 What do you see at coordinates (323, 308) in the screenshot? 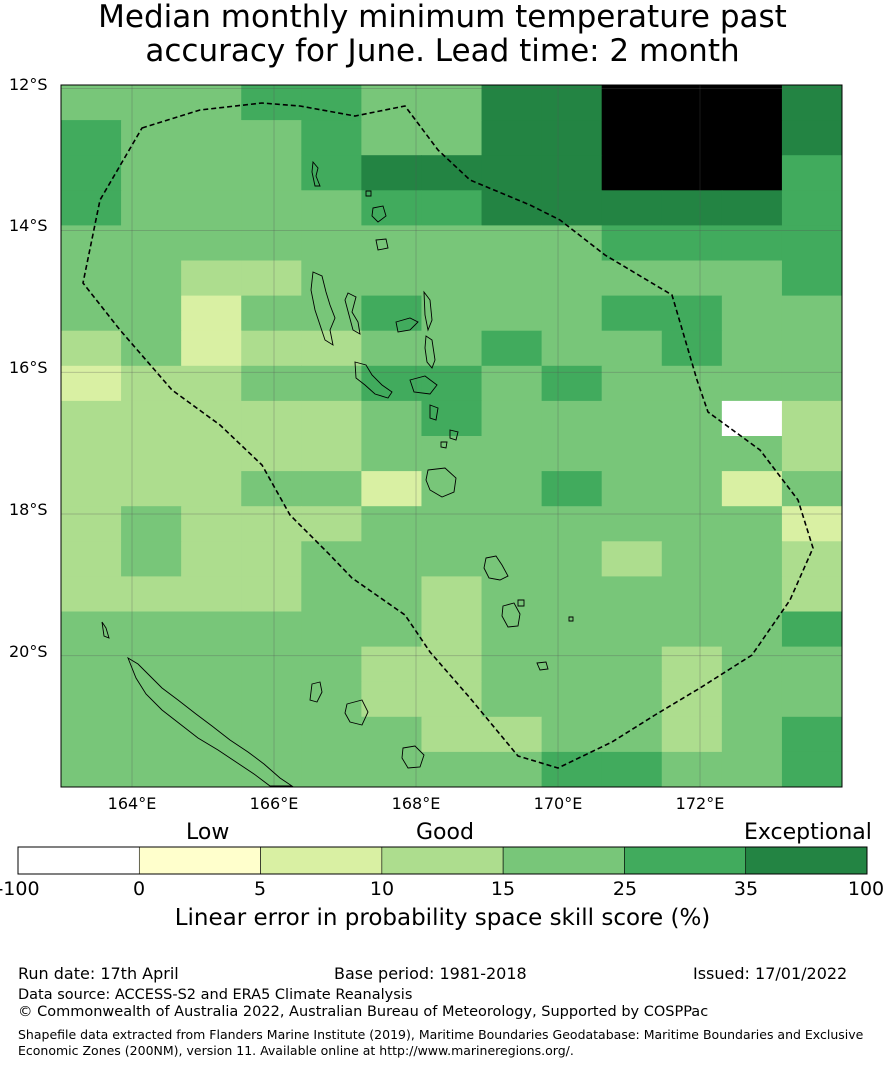
I see `island-espiritu-santo` at bounding box center [323, 308].